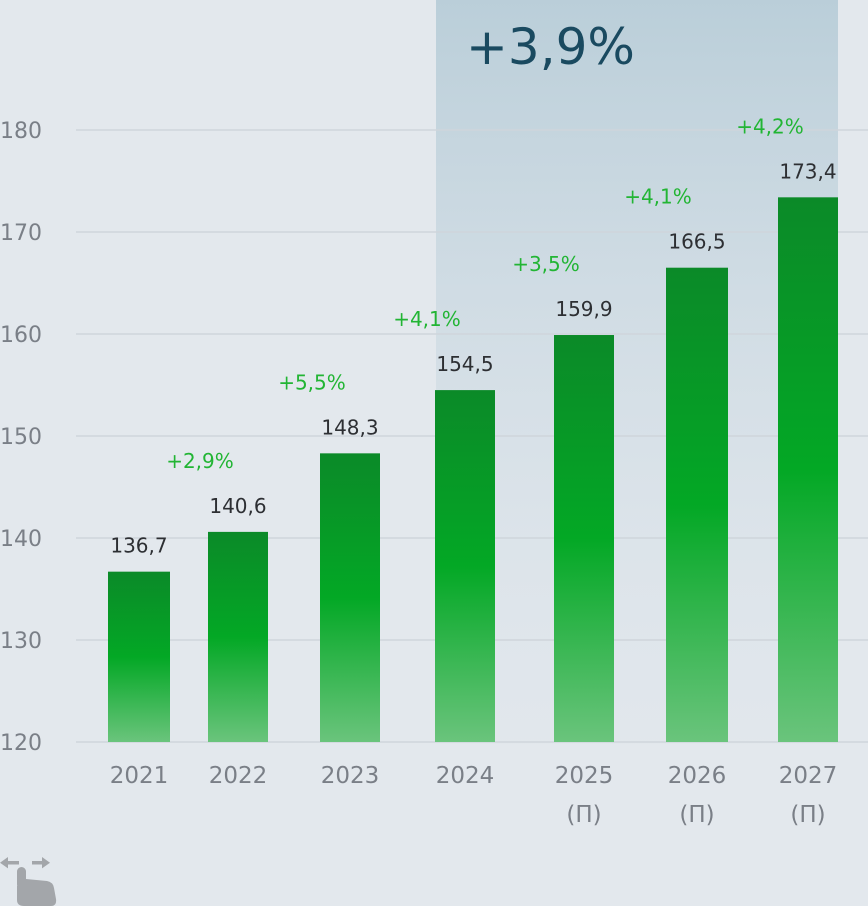  I want to click on bar-2023, so click(350, 597).